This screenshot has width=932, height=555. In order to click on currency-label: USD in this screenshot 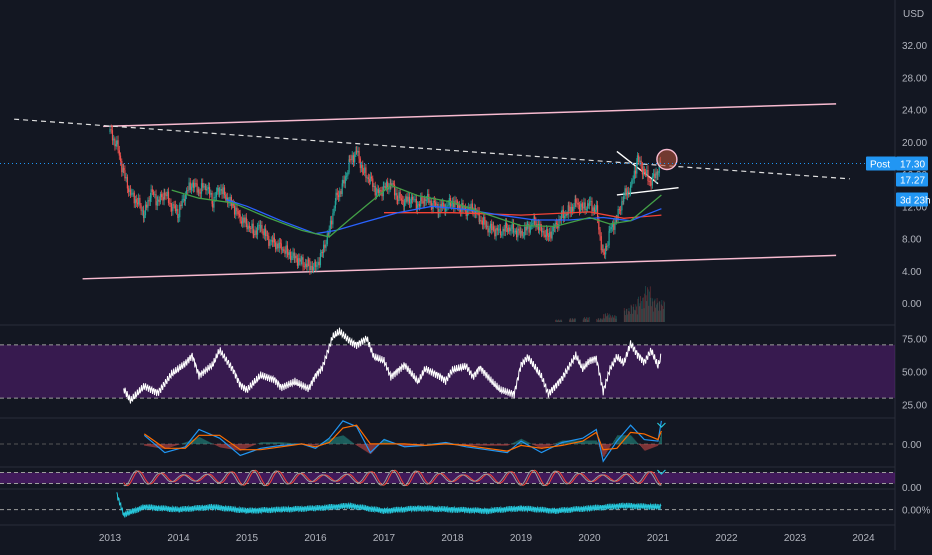, I will do `click(913, 14)`.